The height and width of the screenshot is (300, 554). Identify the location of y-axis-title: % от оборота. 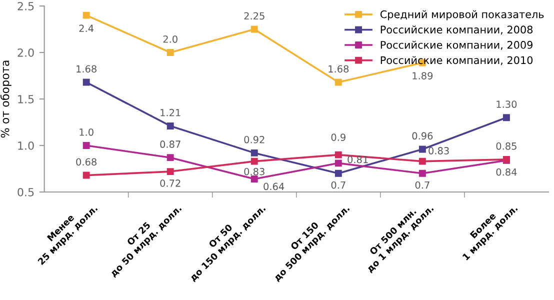
(6, 99).